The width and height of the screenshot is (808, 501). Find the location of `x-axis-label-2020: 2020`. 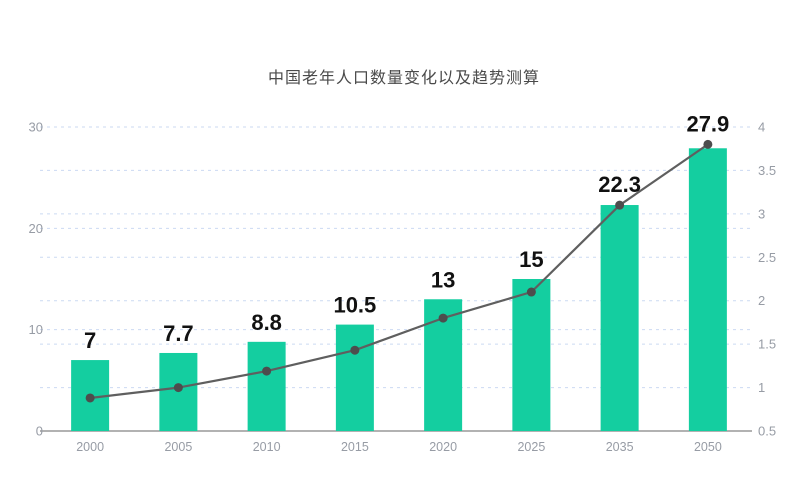

x-axis-label-2020: 2020 is located at coordinates (443, 447).